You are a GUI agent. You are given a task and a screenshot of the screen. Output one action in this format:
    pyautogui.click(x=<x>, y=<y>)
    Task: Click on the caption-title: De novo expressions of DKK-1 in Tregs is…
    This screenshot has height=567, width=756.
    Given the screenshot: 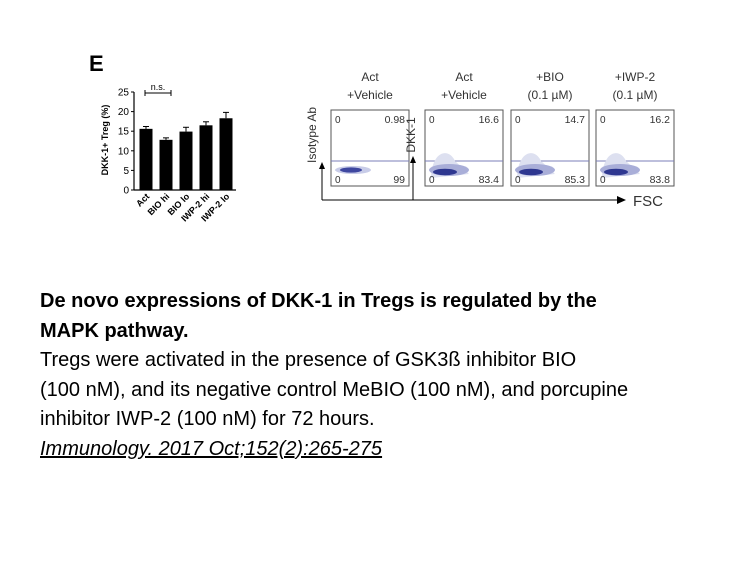 What is the action you would take?
    pyautogui.click(x=398, y=316)
    